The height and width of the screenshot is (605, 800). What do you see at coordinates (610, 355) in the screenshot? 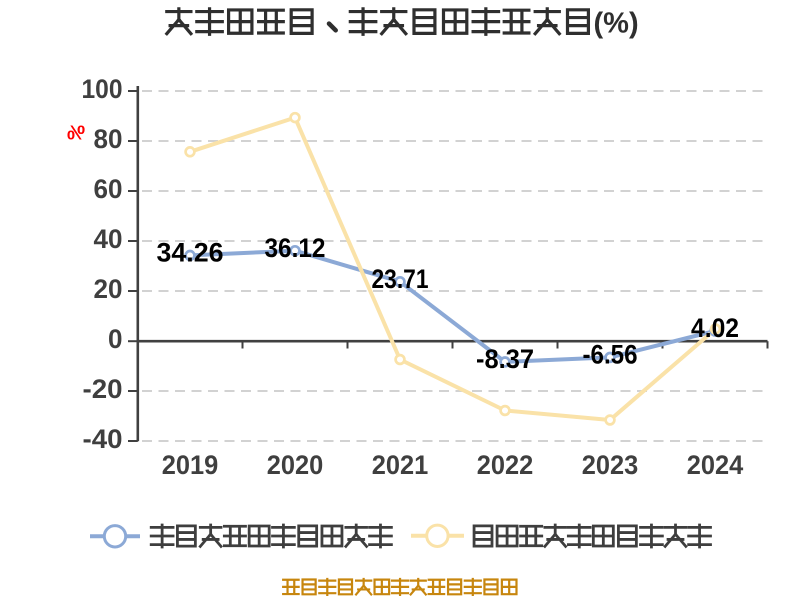
I see `svg-text: -6.56` at bounding box center [610, 355].